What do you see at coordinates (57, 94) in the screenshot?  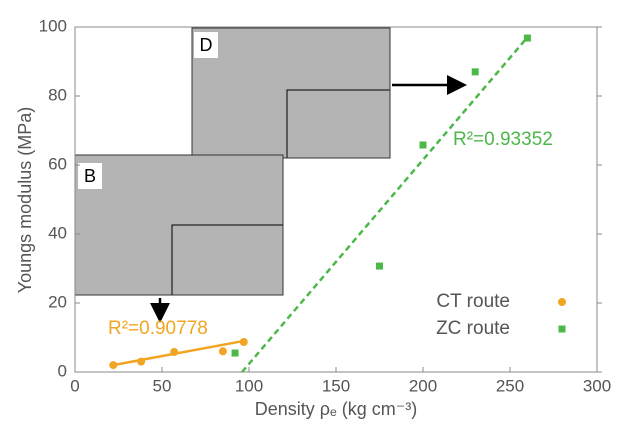 I see `y-tick-label: 80` at bounding box center [57, 94].